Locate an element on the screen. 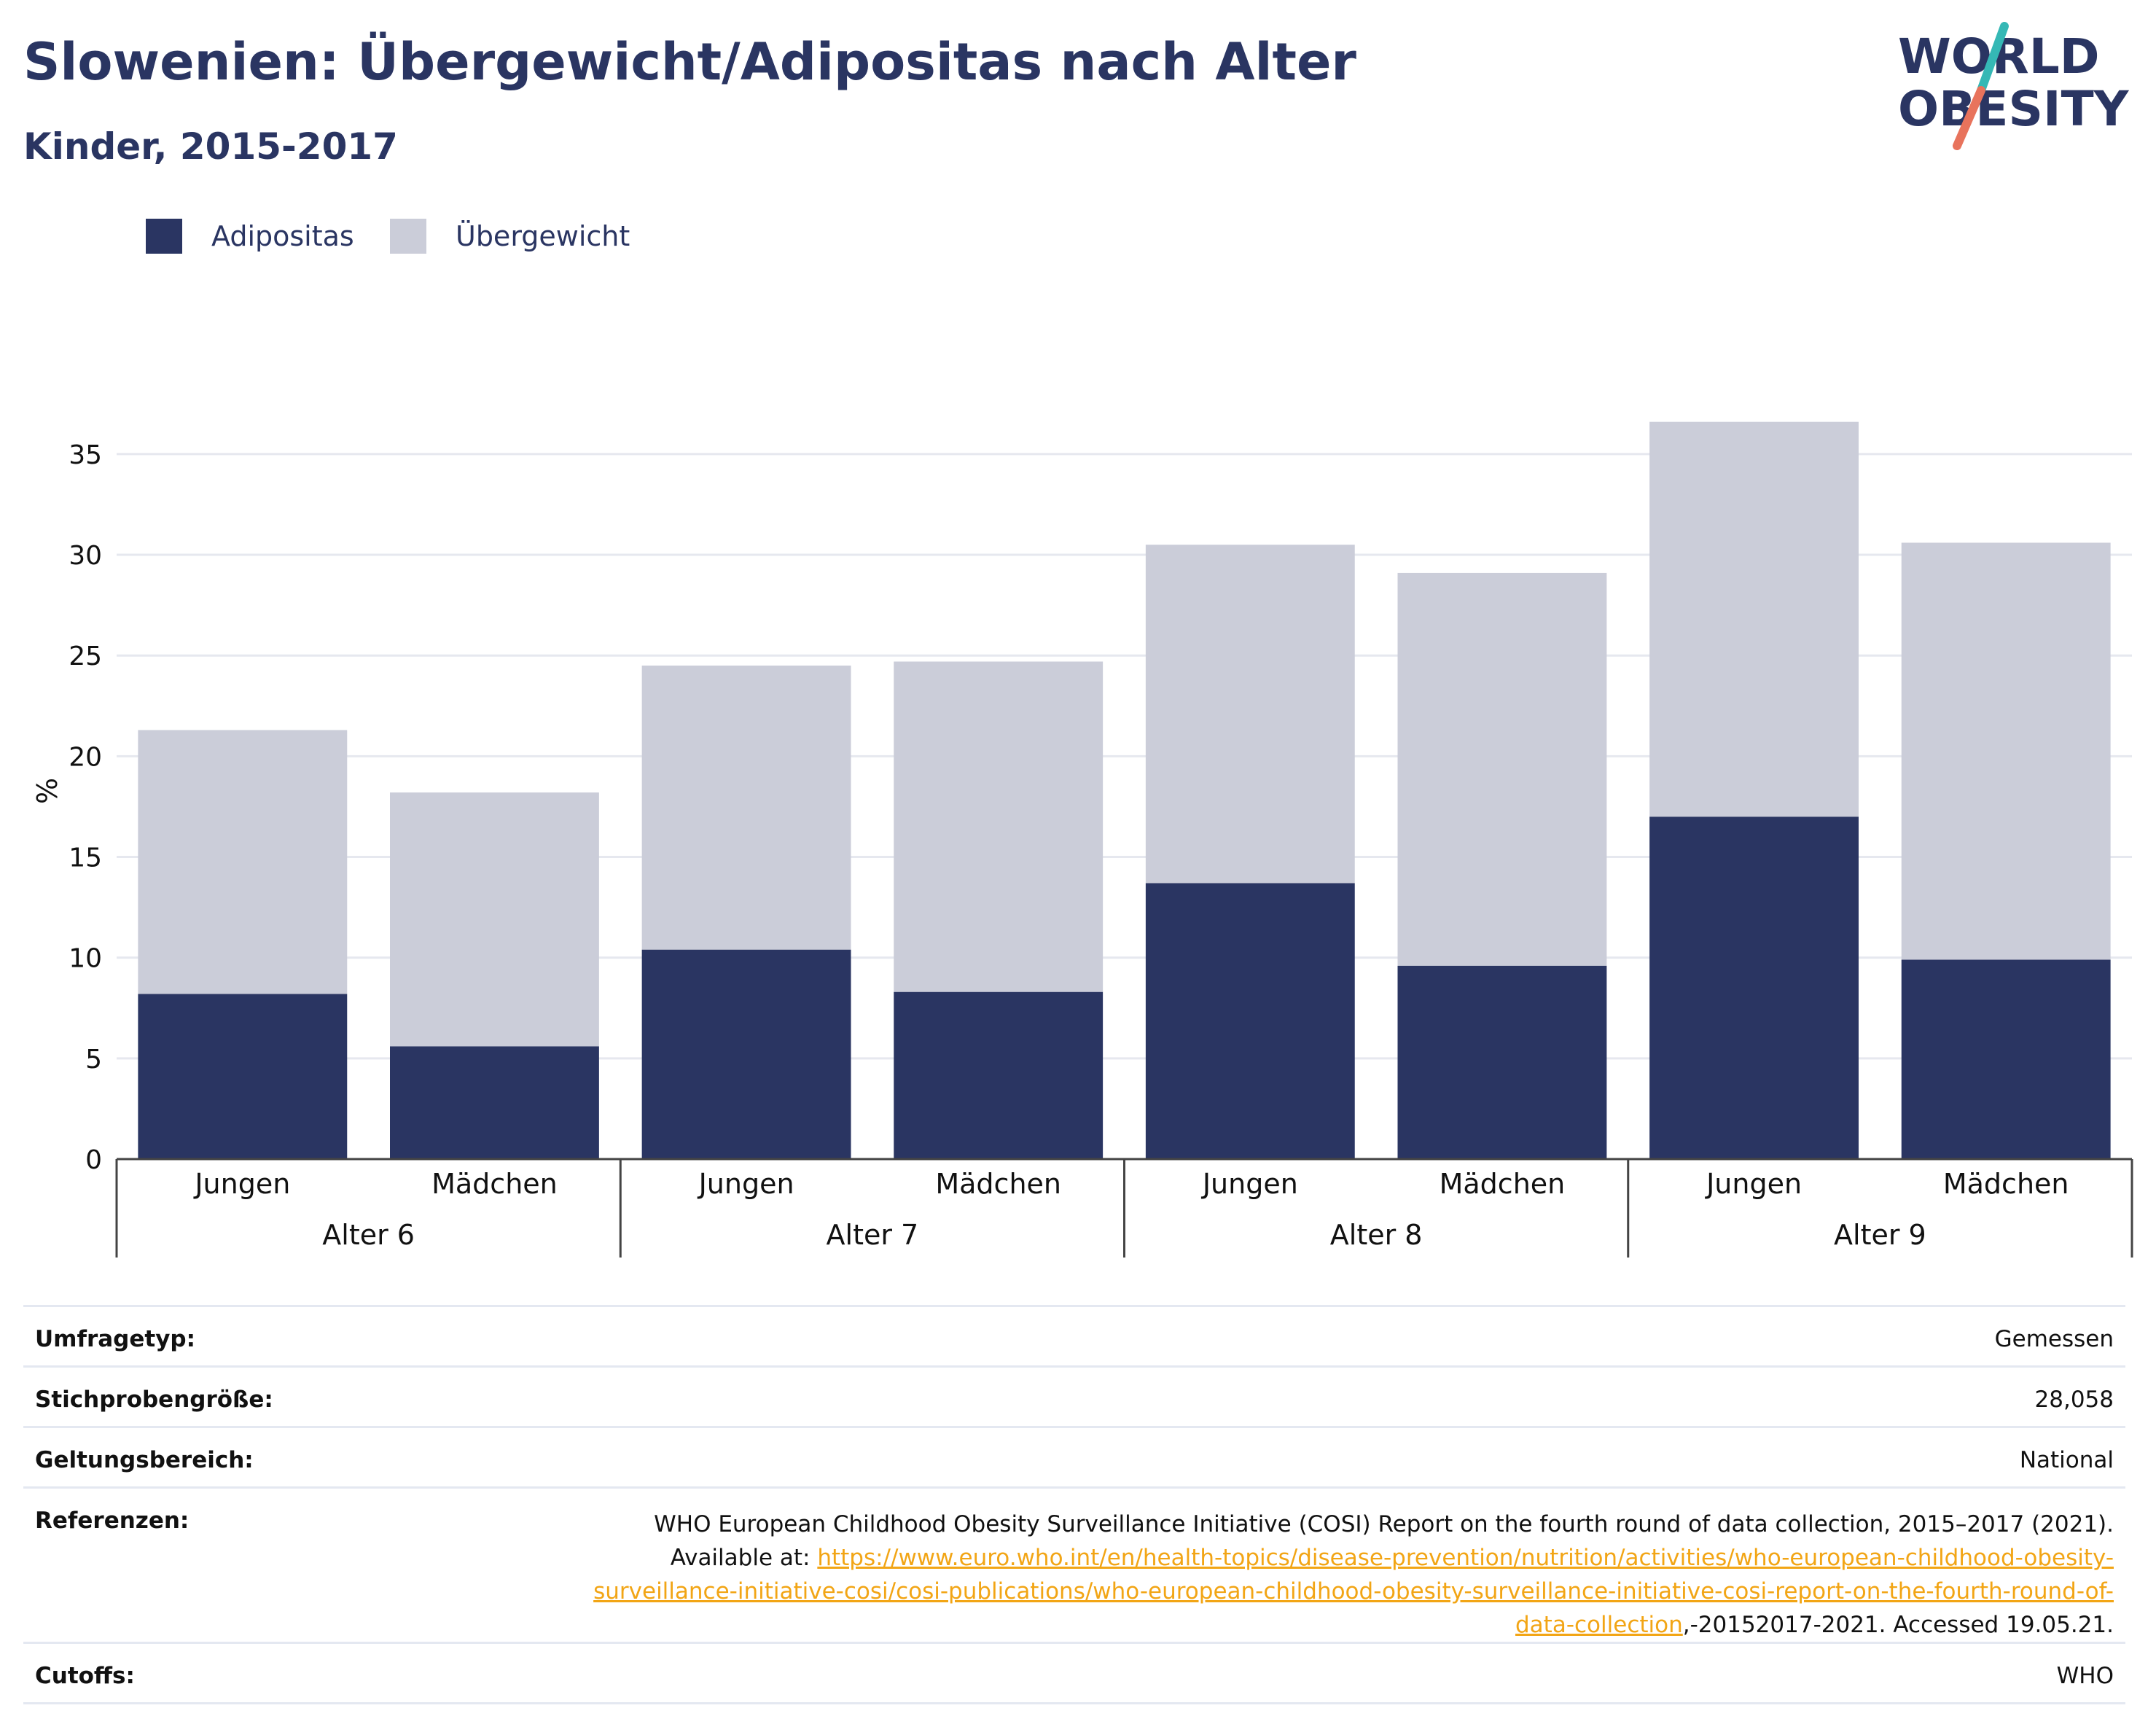  y-tick-label: 5 is located at coordinates (94, 1060).